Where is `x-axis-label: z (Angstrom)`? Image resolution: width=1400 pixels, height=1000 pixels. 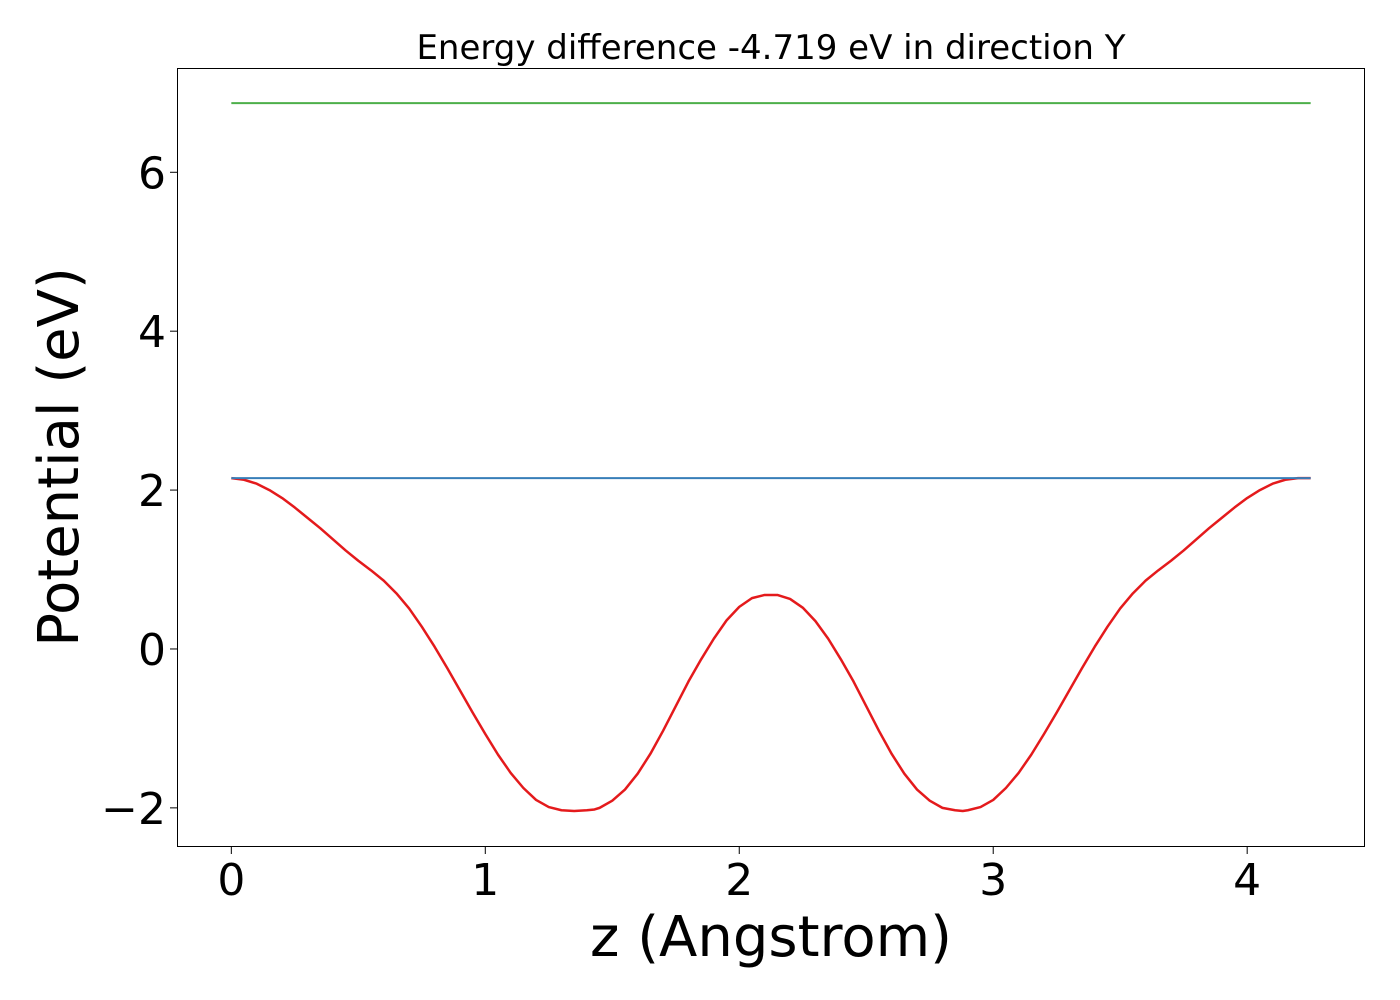 x-axis-label: z (Angstrom) is located at coordinates (771, 937).